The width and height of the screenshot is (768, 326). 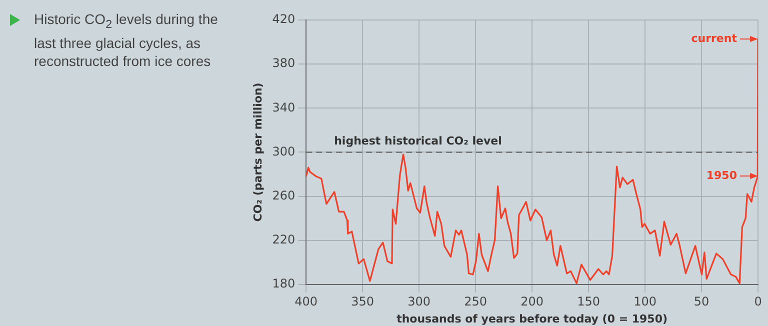 What do you see at coordinates (645, 301) in the screenshot?
I see `x-tick-label: 100` at bounding box center [645, 301].